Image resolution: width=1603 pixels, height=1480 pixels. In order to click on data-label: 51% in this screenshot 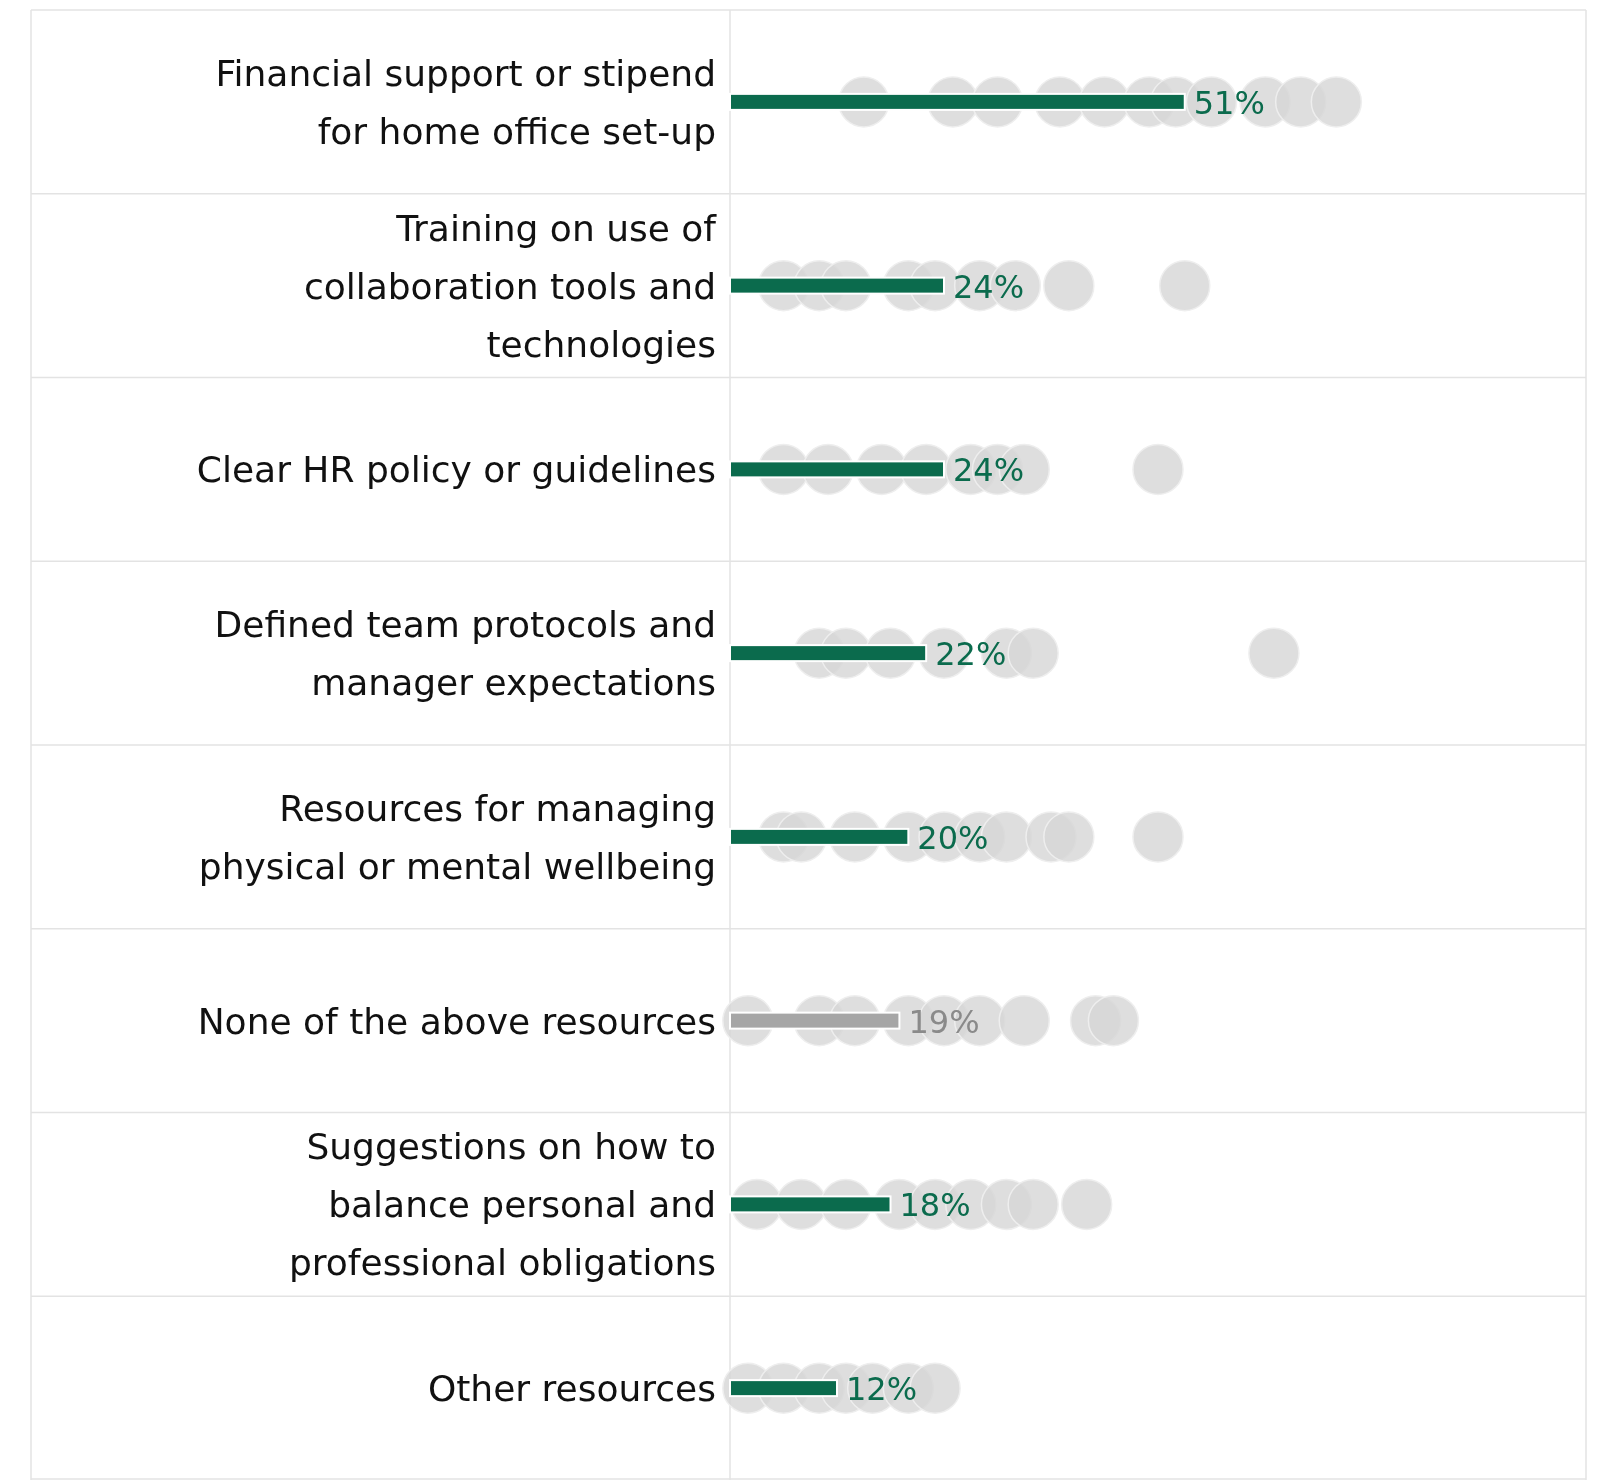, I will do `click(1229, 102)`.